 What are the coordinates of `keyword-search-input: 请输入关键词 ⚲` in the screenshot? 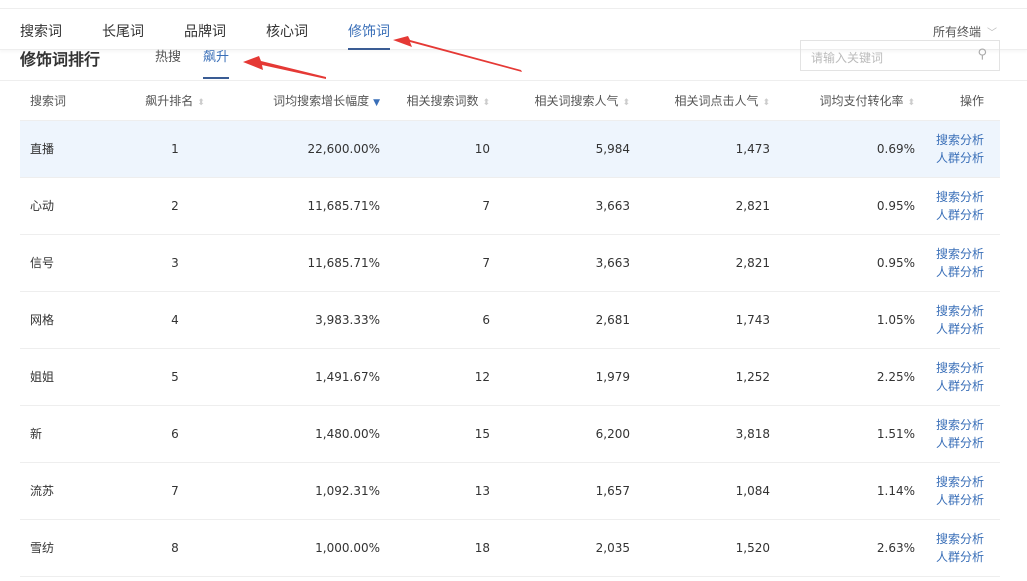 It's located at (900, 55).